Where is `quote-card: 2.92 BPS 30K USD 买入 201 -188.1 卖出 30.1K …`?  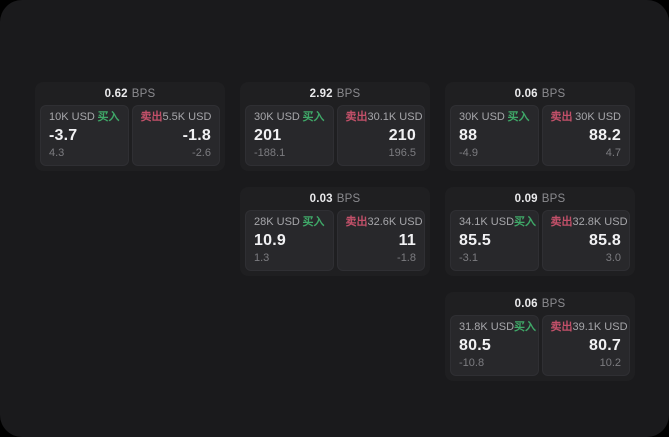 quote-card: 2.92 BPS 30K USD 买入 201 -188.1 卖出 30.1K … is located at coordinates (335, 126).